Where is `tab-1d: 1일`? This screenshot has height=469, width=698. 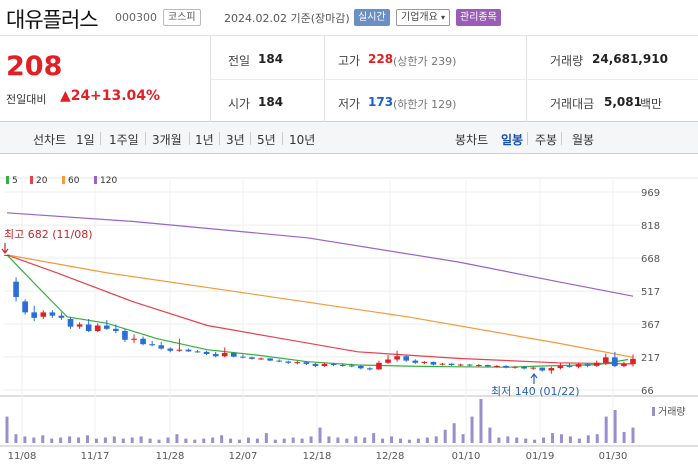
tab-1d: 1일 is located at coordinates (85, 140).